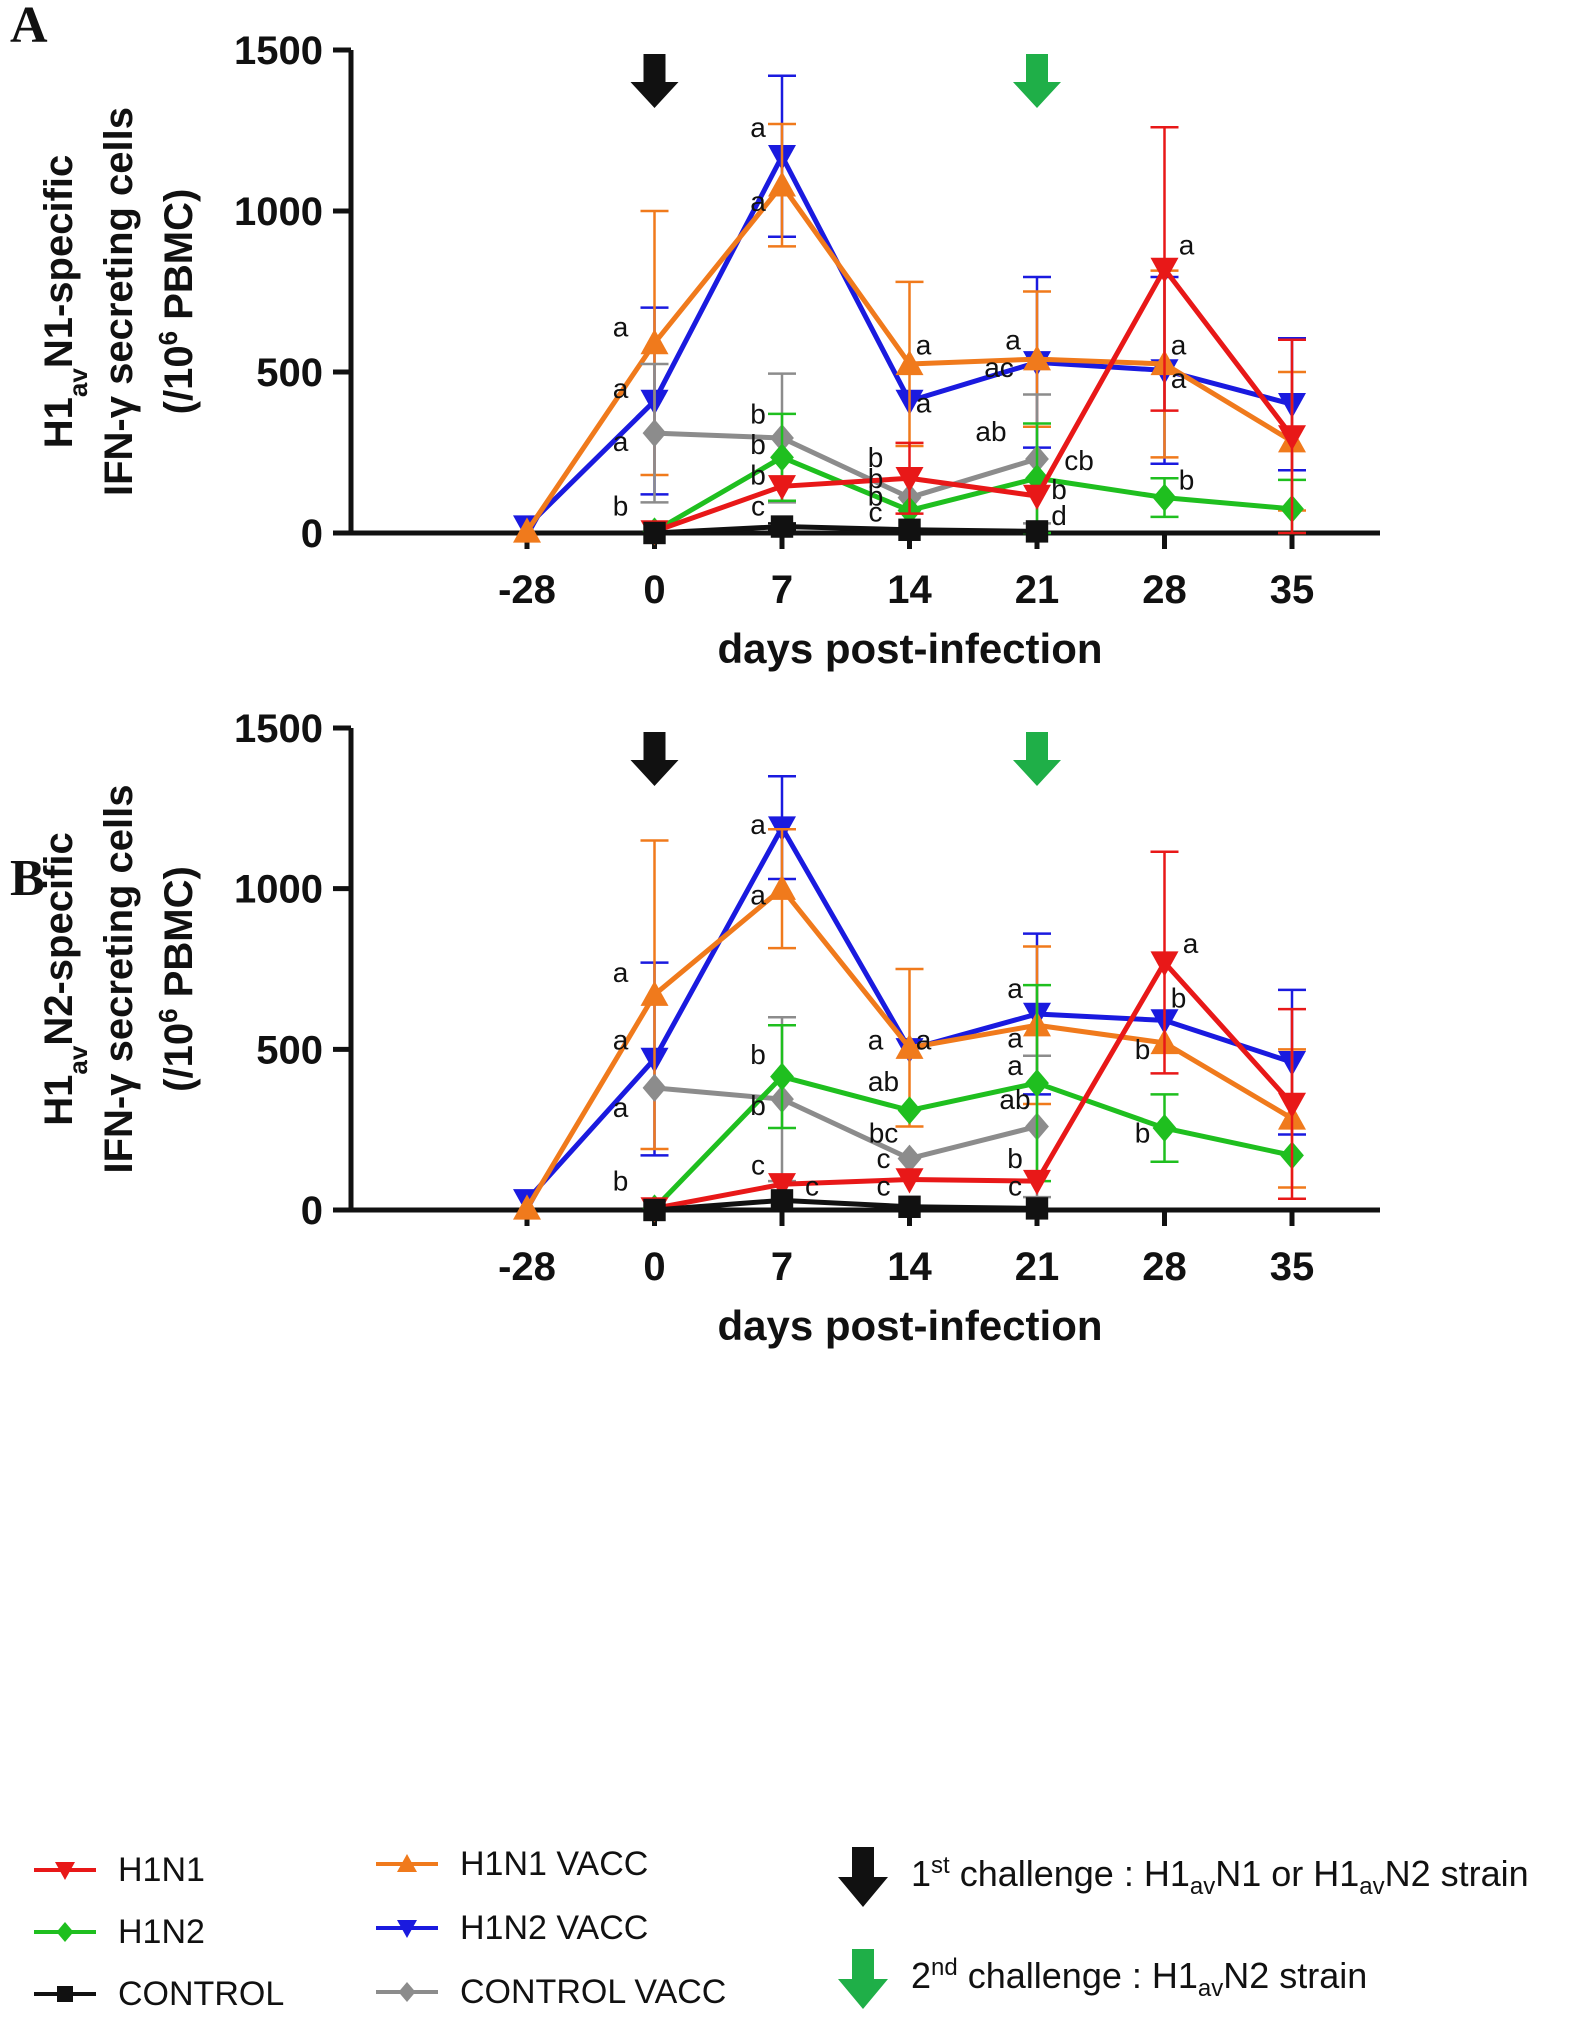  Describe the element at coordinates (527, 590) in the screenshot. I see `x-tick-label: -28` at that location.